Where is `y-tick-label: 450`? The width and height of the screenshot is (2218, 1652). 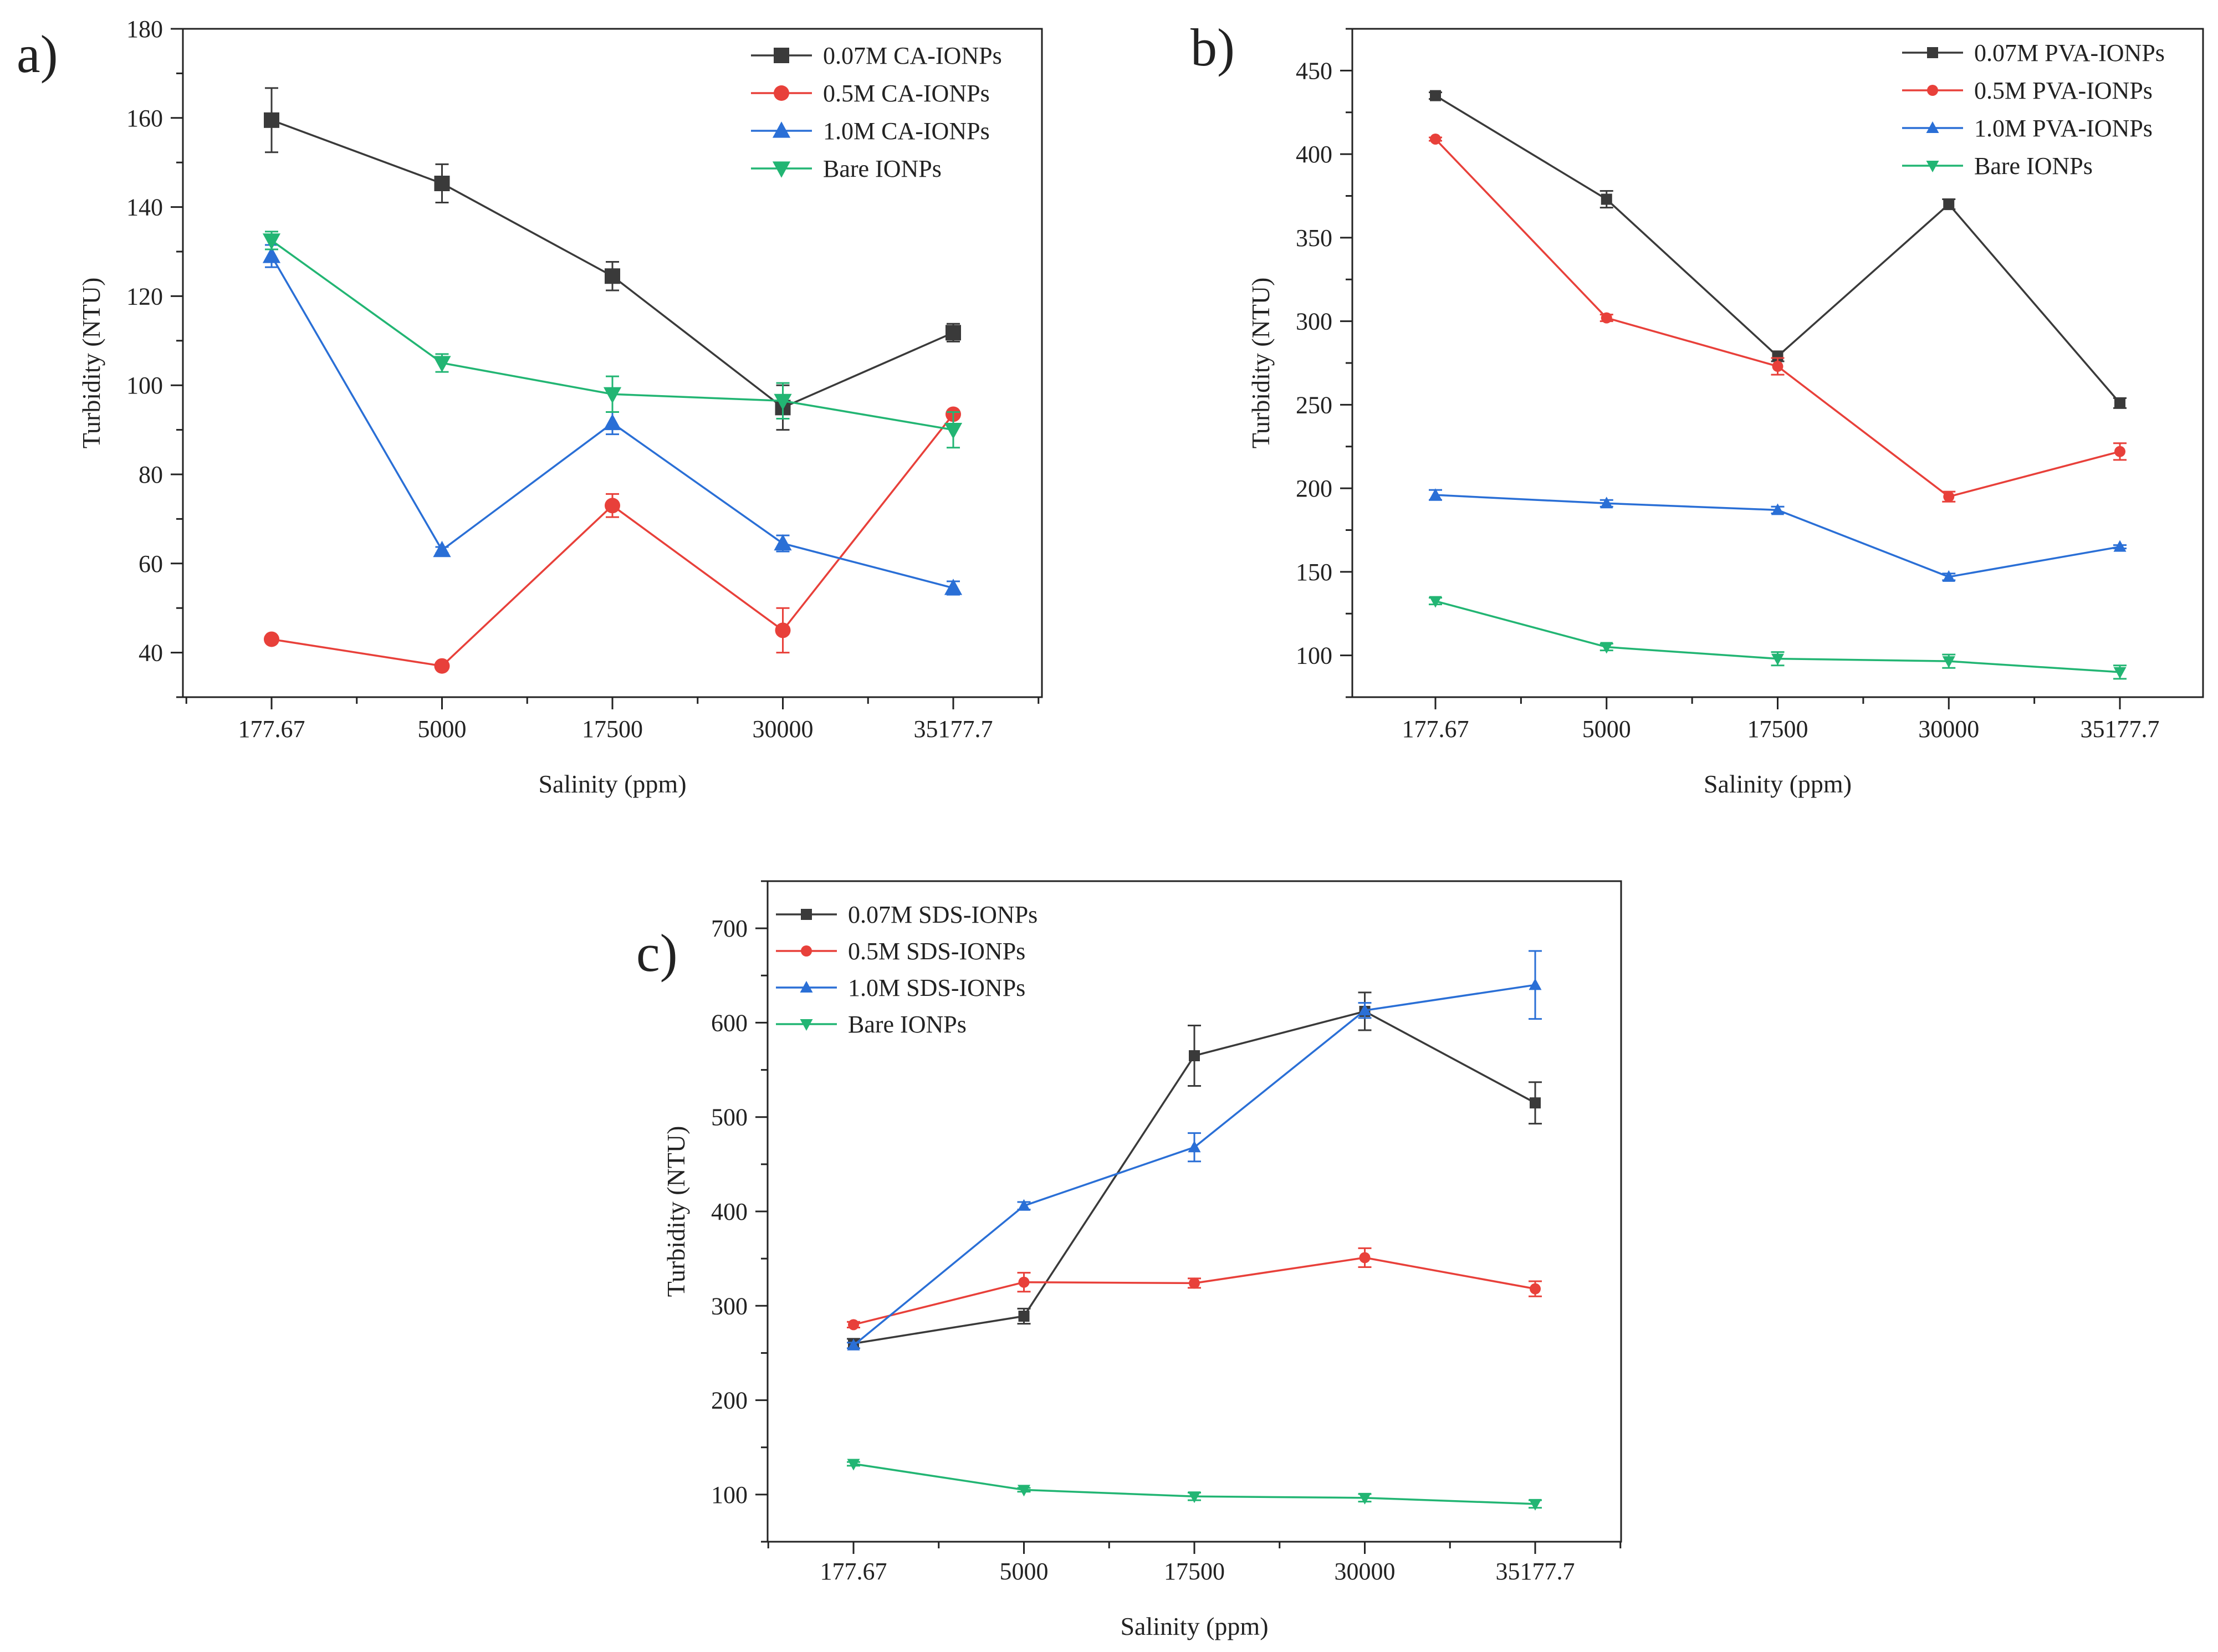 y-tick-label: 450 is located at coordinates (1314, 70).